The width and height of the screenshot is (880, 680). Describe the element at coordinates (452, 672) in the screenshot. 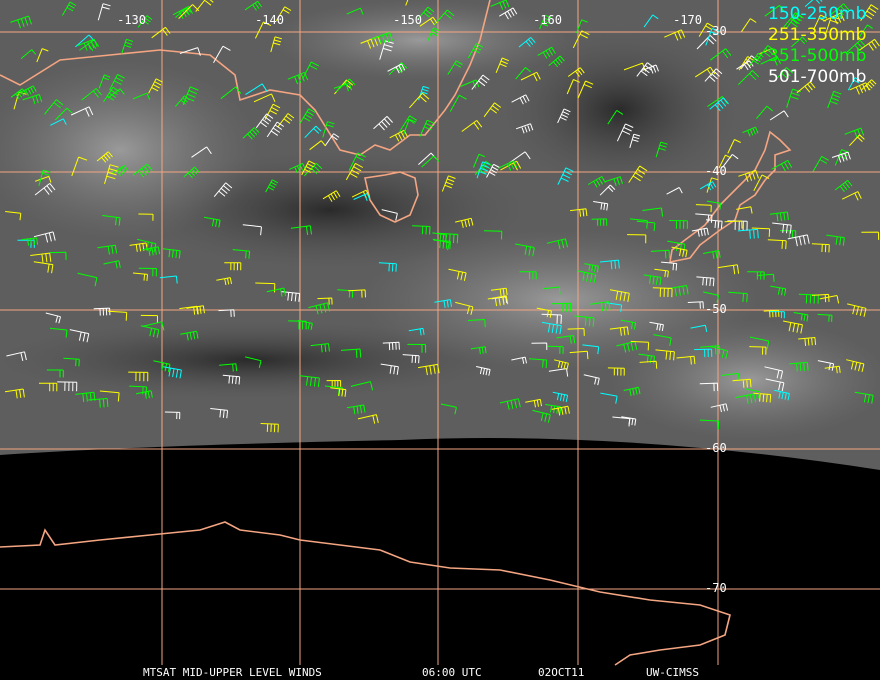

I see `footer-time: 06:00 UTC` at that location.